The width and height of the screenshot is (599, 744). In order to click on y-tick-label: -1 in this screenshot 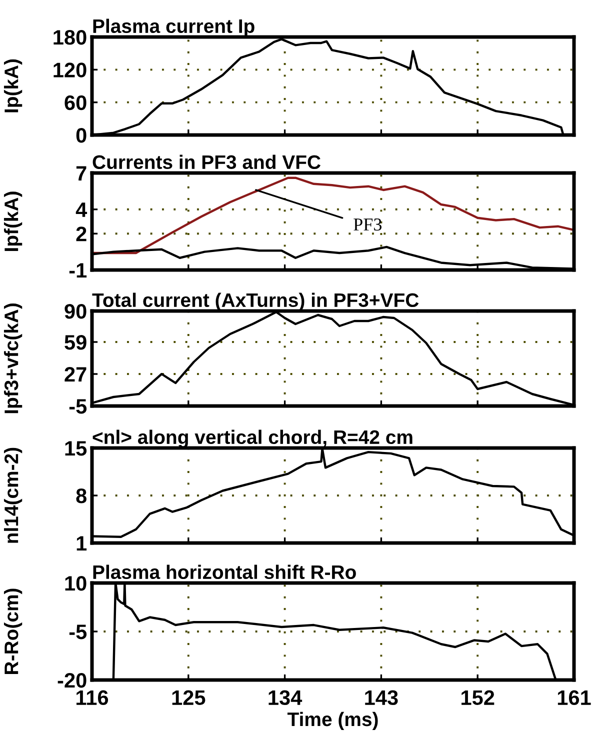, I will do `click(78, 270)`.